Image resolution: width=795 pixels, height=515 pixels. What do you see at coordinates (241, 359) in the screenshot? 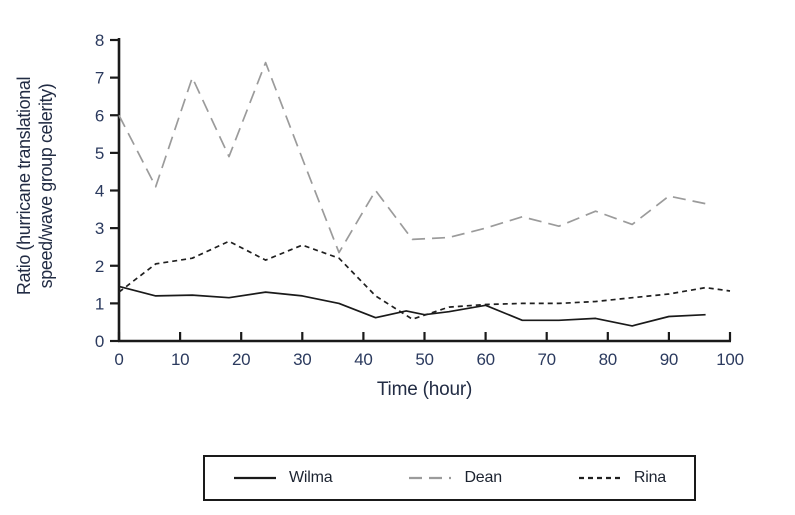
I see `x-tick-label: 20` at bounding box center [241, 359].